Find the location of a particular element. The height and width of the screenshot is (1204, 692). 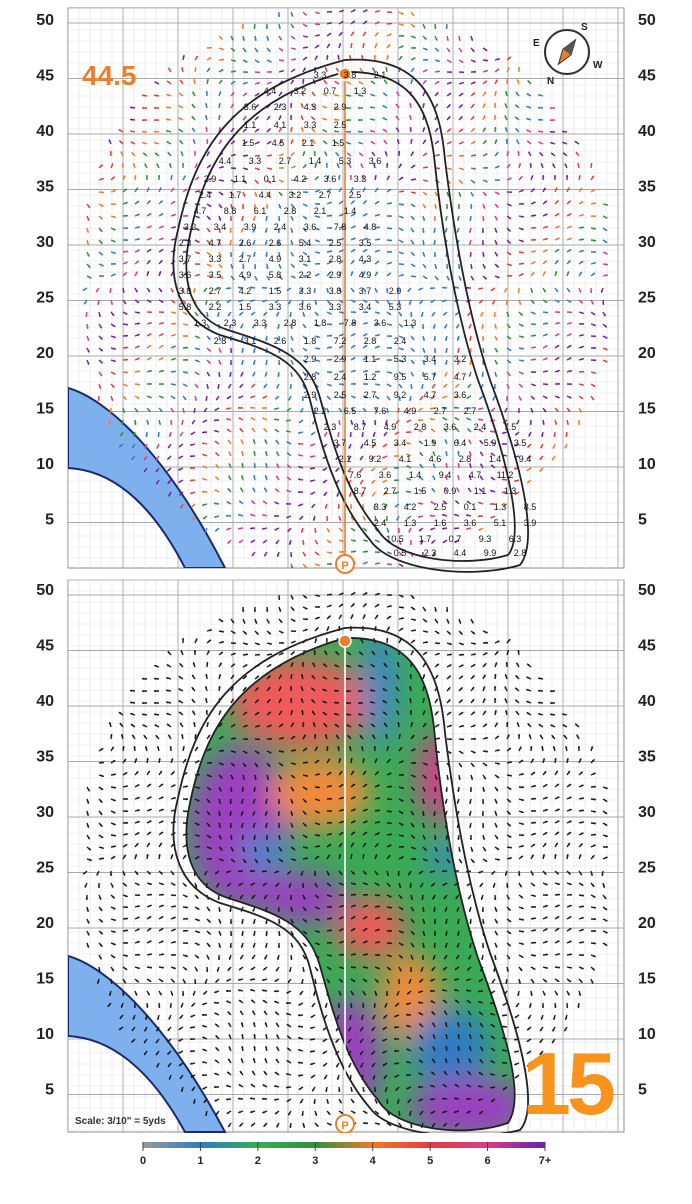

pin-marker: P is located at coordinates (345, 564).